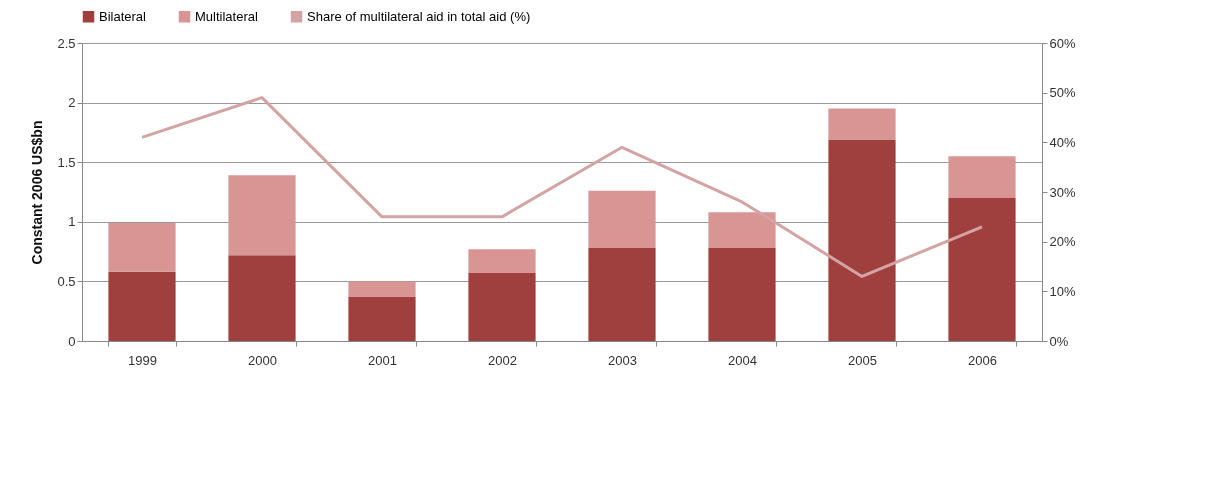 The height and width of the screenshot is (477, 1211). What do you see at coordinates (1059, 341) in the screenshot?
I see `y2-tick-label: 0%` at bounding box center [1059, 341].